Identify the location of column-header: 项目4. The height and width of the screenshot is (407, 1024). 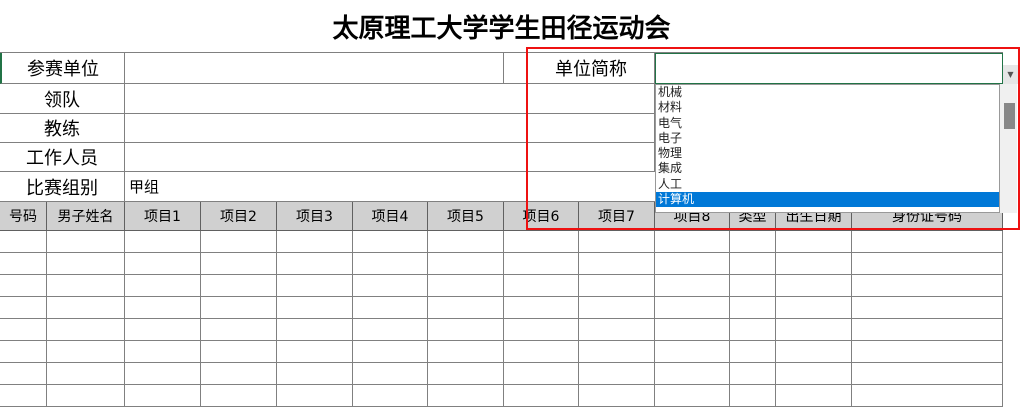
(390, 216).